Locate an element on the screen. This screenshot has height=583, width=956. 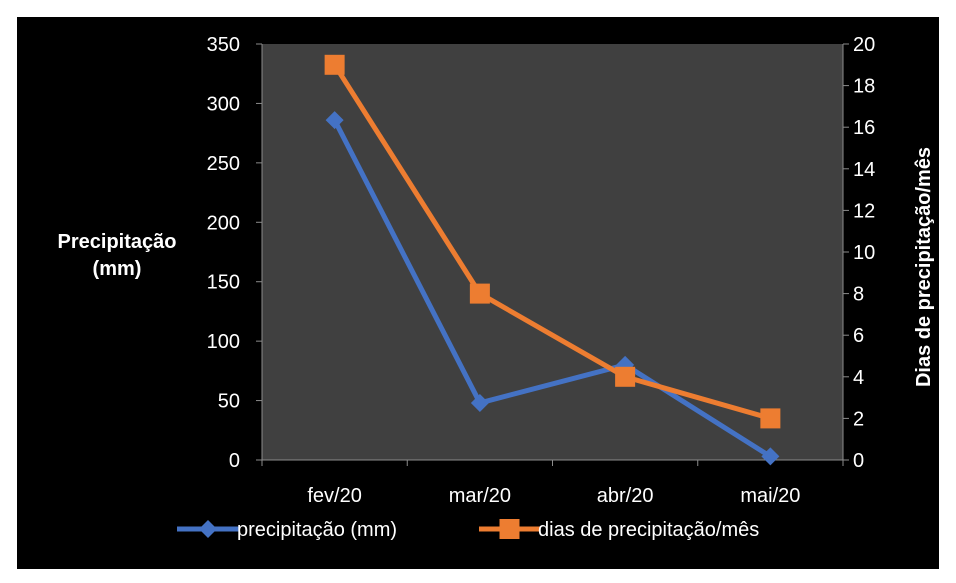
legend-label-2: dias de precipitação/mês is located at coordinates (648, 530).